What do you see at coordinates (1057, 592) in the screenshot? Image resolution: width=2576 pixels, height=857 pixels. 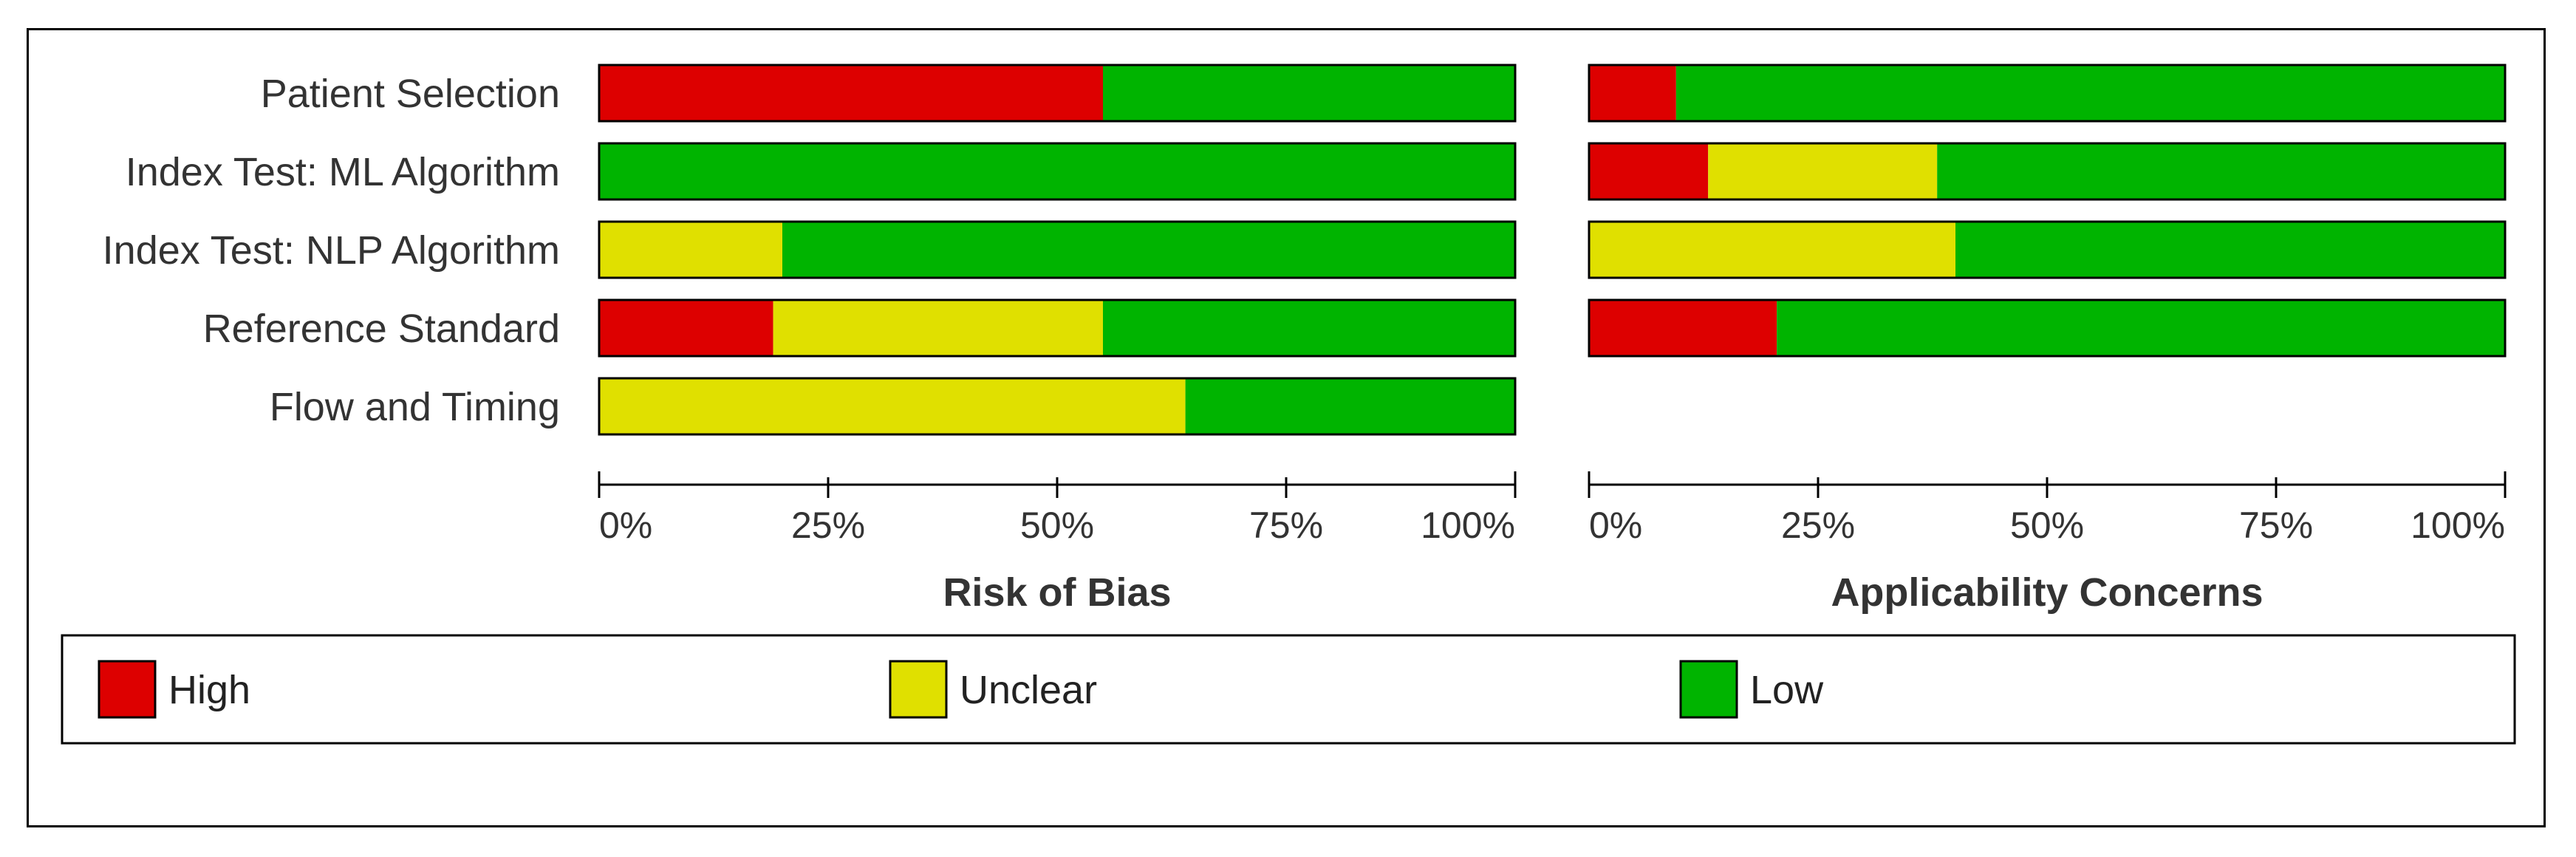 I see `panel-title: Risk of Bias` at bounding box center [1057, 592].